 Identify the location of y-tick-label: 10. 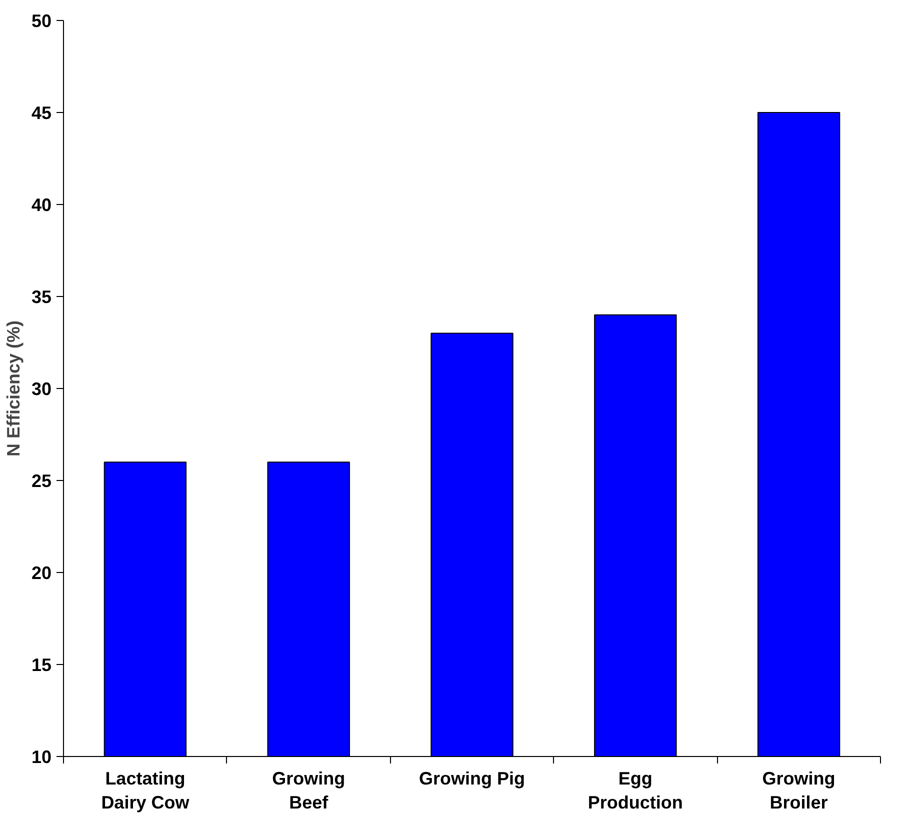
(41, 757).